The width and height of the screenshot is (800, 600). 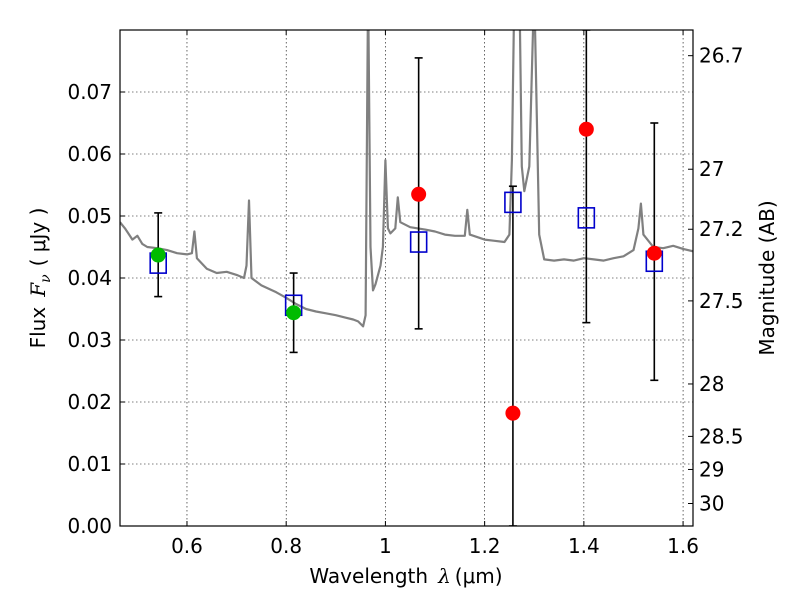 I want to click on x-axis-title: Wavelength λ (μm), so click(x=405, y=576).